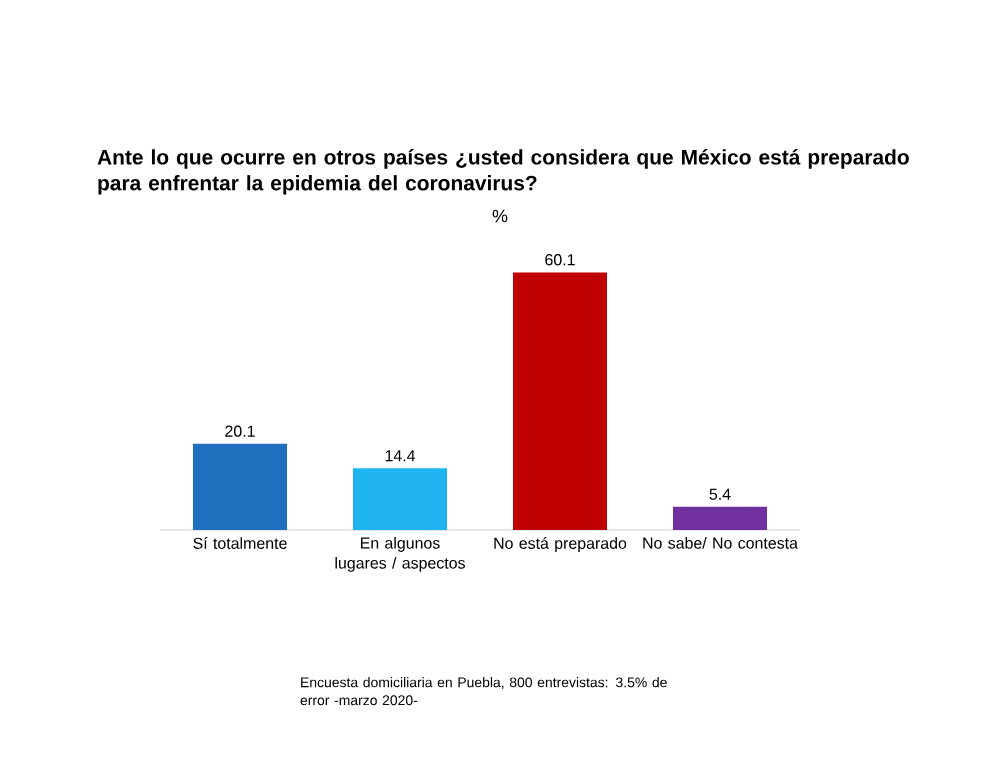 Image resolution: width=1000 pixels, height=766 pixels. I want to click on chart-subtitle: %, so click(500, 216).